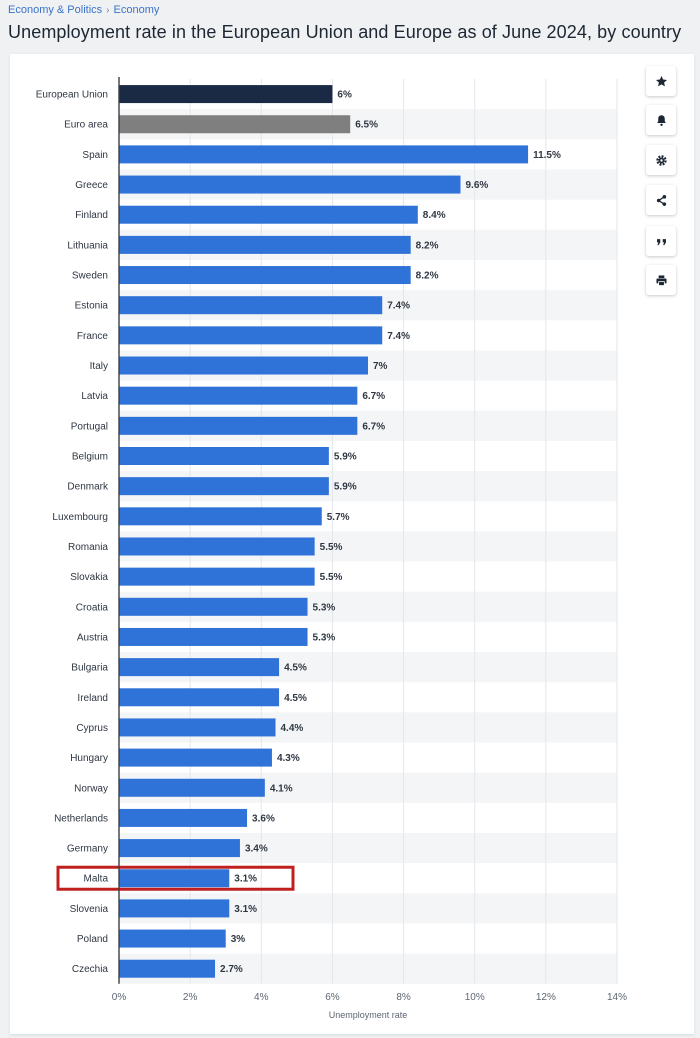  I want to click on breadcrumb: Economy & Politics › Economy, so click(83, 10).